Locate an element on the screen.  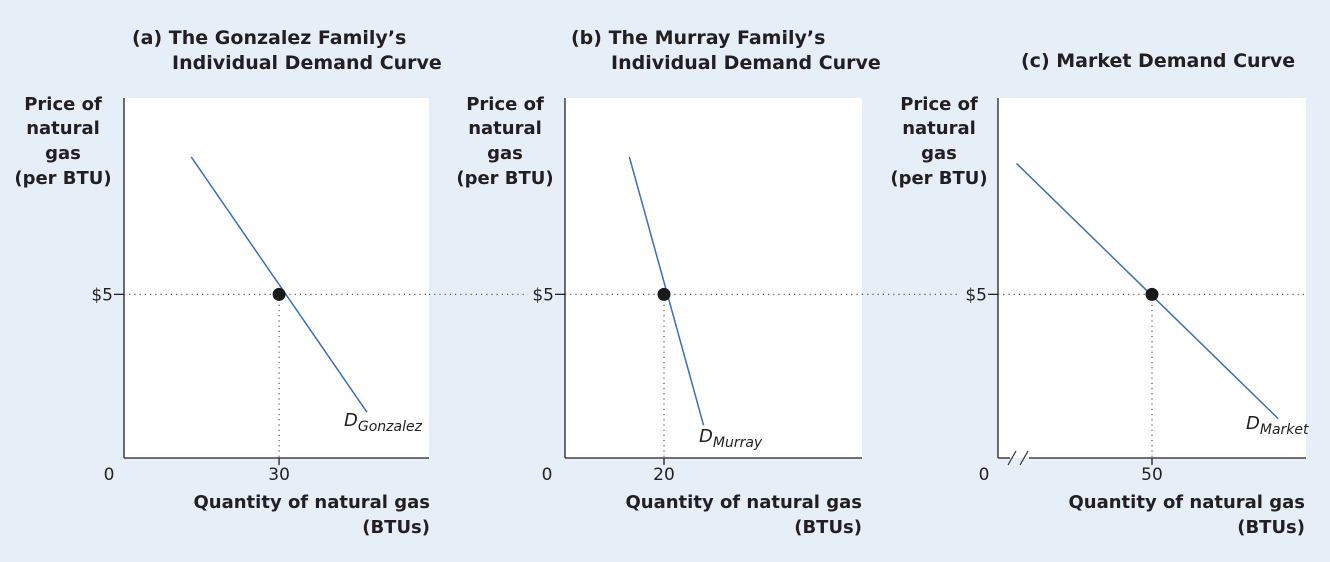
axis-break-mark is located at coordinates (1018, 458).